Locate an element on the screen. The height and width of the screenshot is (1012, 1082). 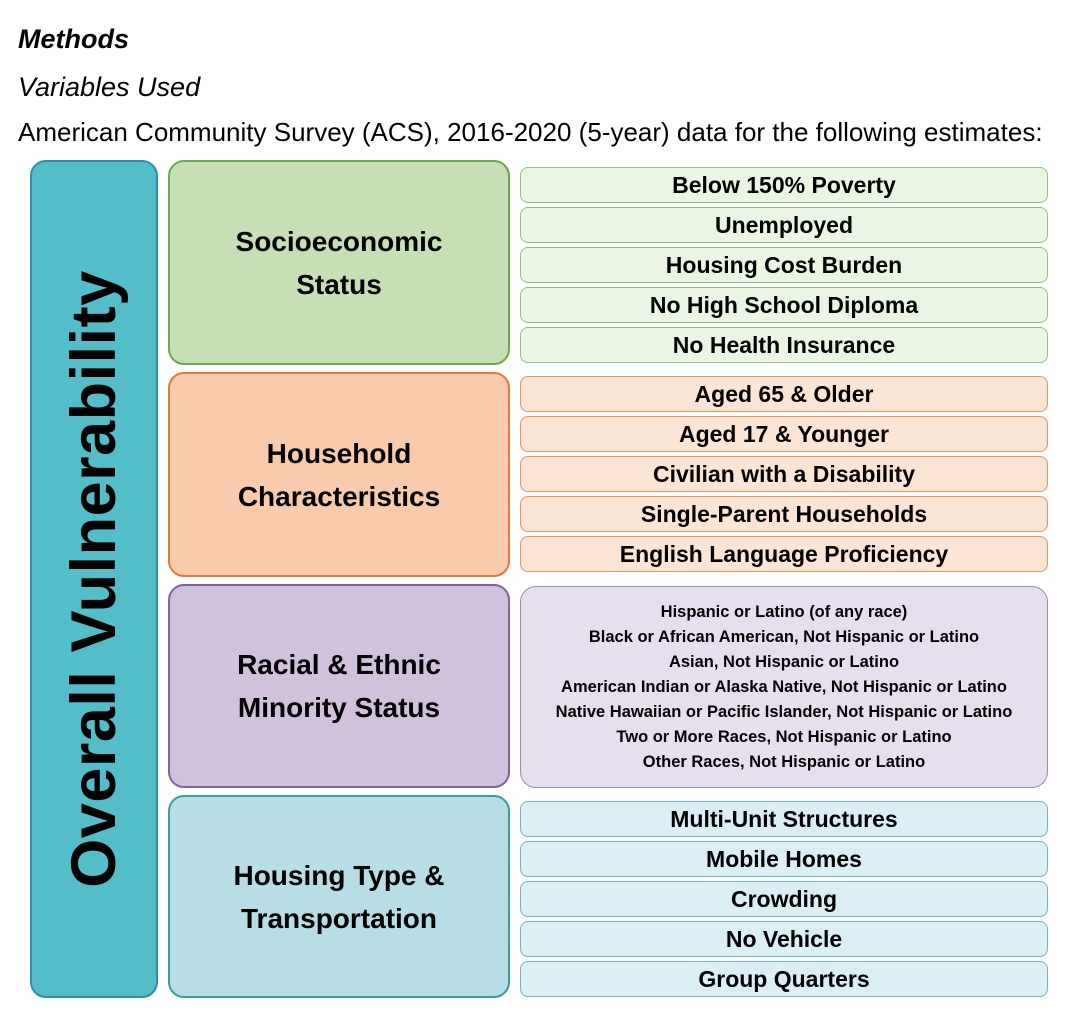
theme-racial-ethnic-minority-status: Racial & Ethnic Minority Status is located at coordinates (339, 686).